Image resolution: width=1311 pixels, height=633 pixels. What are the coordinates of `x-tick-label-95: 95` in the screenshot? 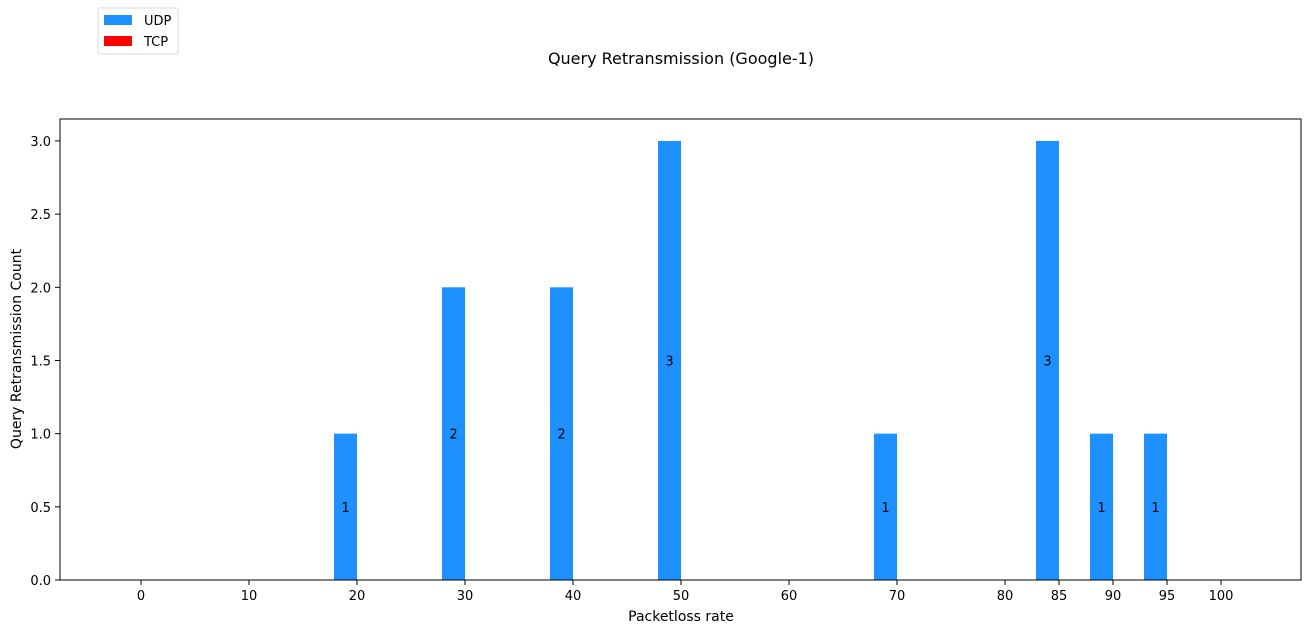 It's located at (1167, 596).